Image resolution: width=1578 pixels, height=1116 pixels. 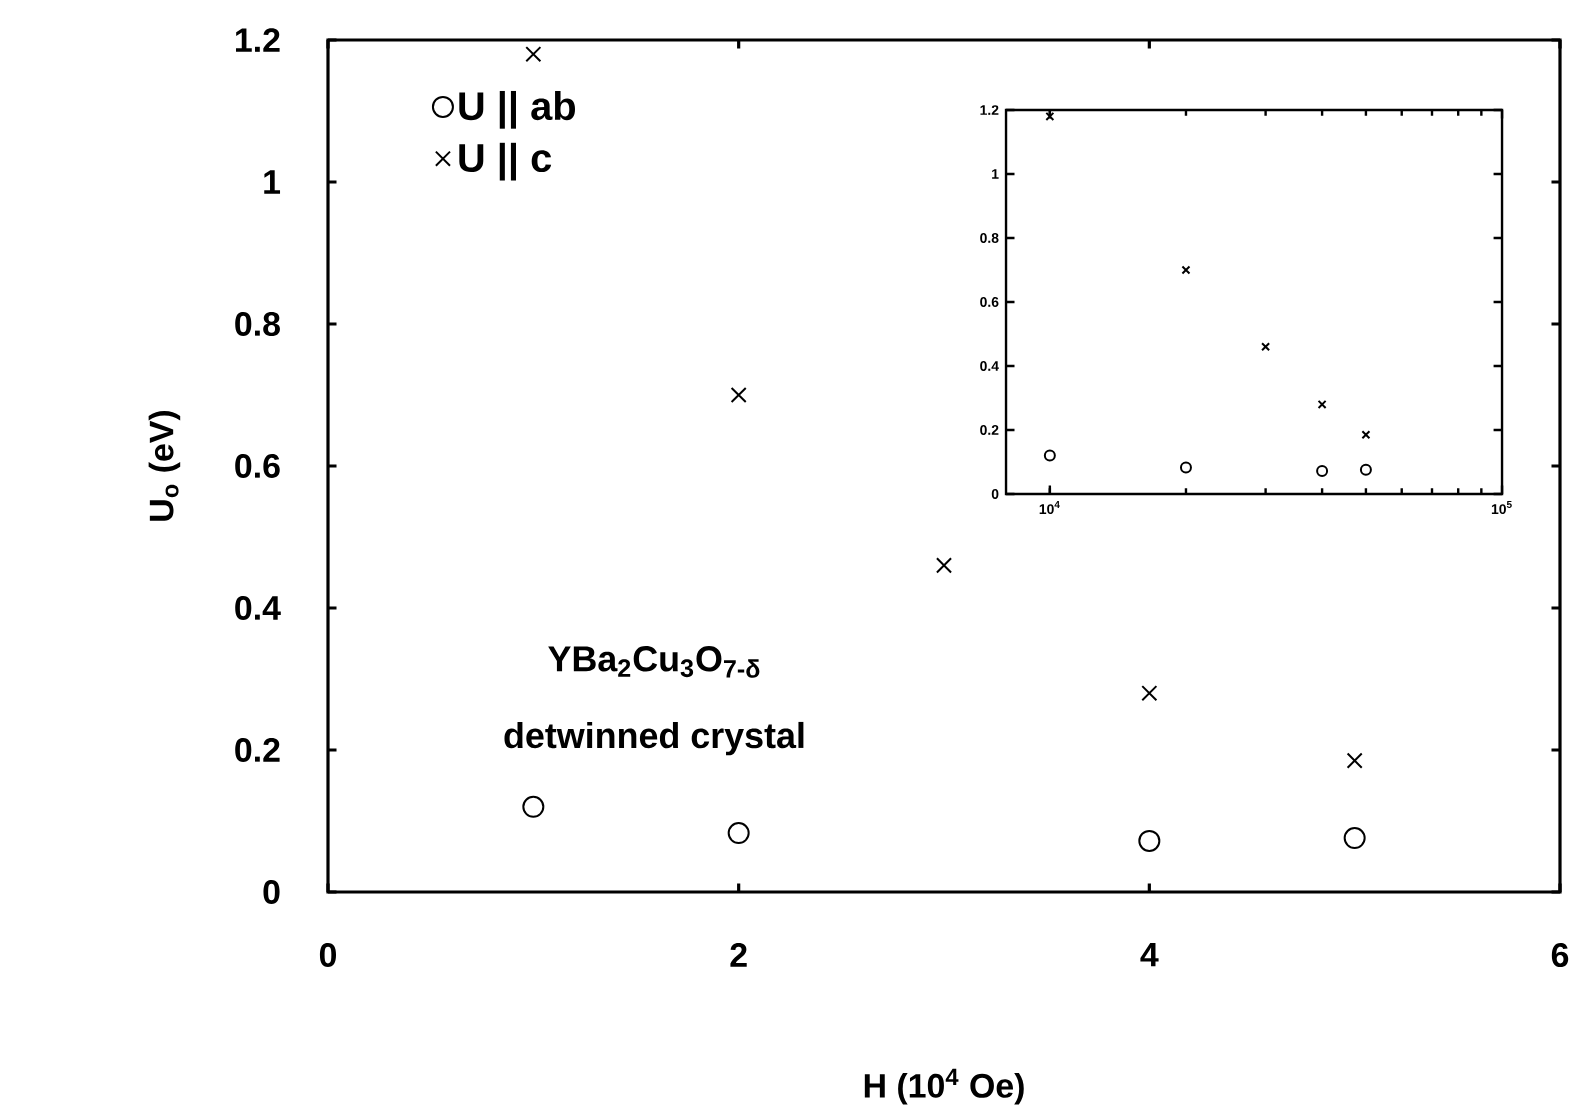 I want to click on y-tick-label: 0, so click(x=271, y=892).